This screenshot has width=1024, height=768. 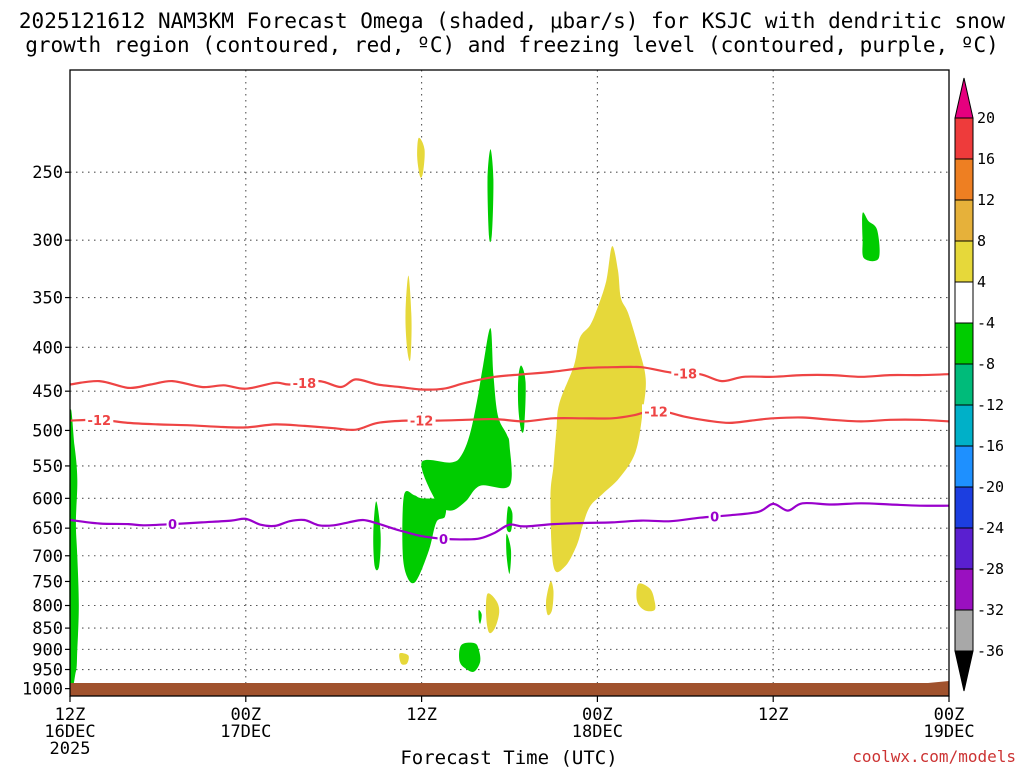 I want to click on colorbar-over-arrow, so click(x=964, y=98).